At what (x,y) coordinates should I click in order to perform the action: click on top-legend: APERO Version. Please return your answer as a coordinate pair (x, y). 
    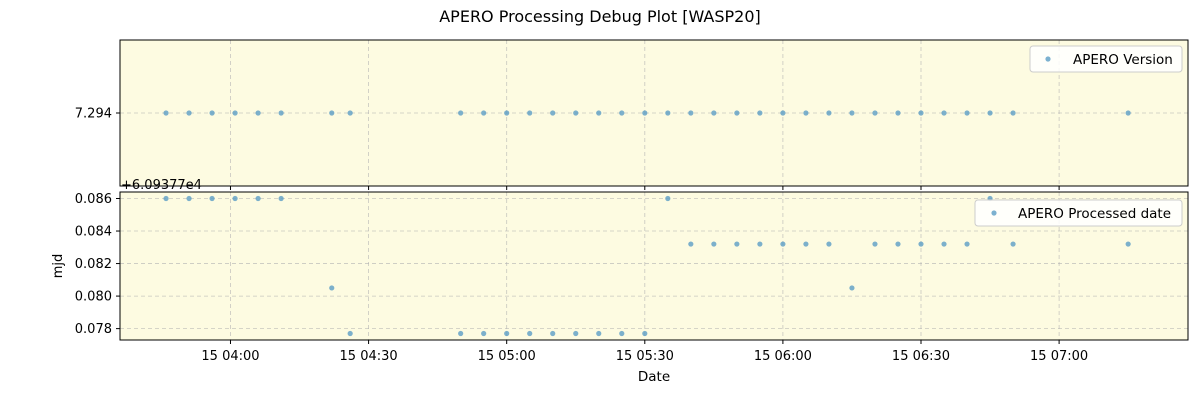
    Looking at the image, I should click on (1106, 59).